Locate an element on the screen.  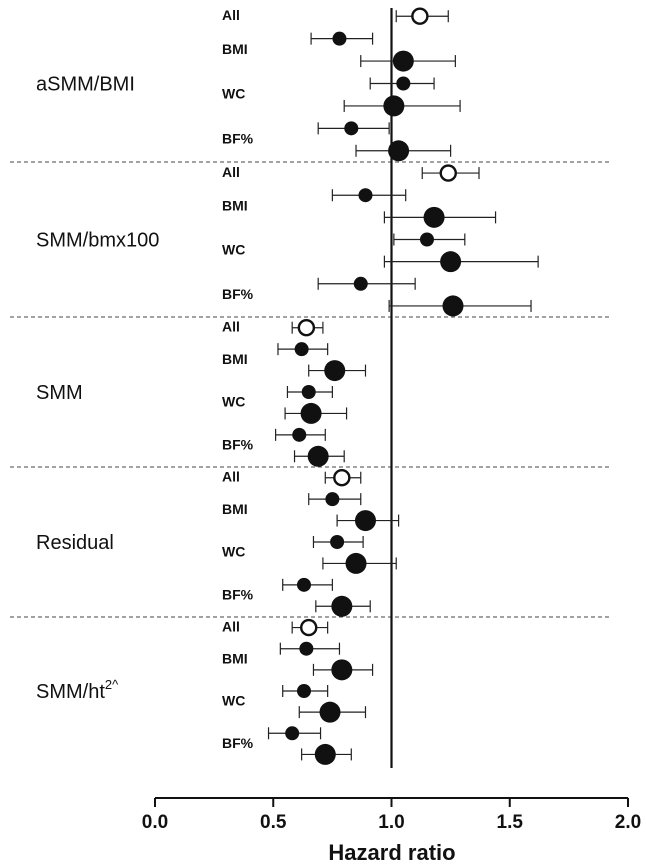
x-tick-label: 0.5 is located at coordinates (273, 822).